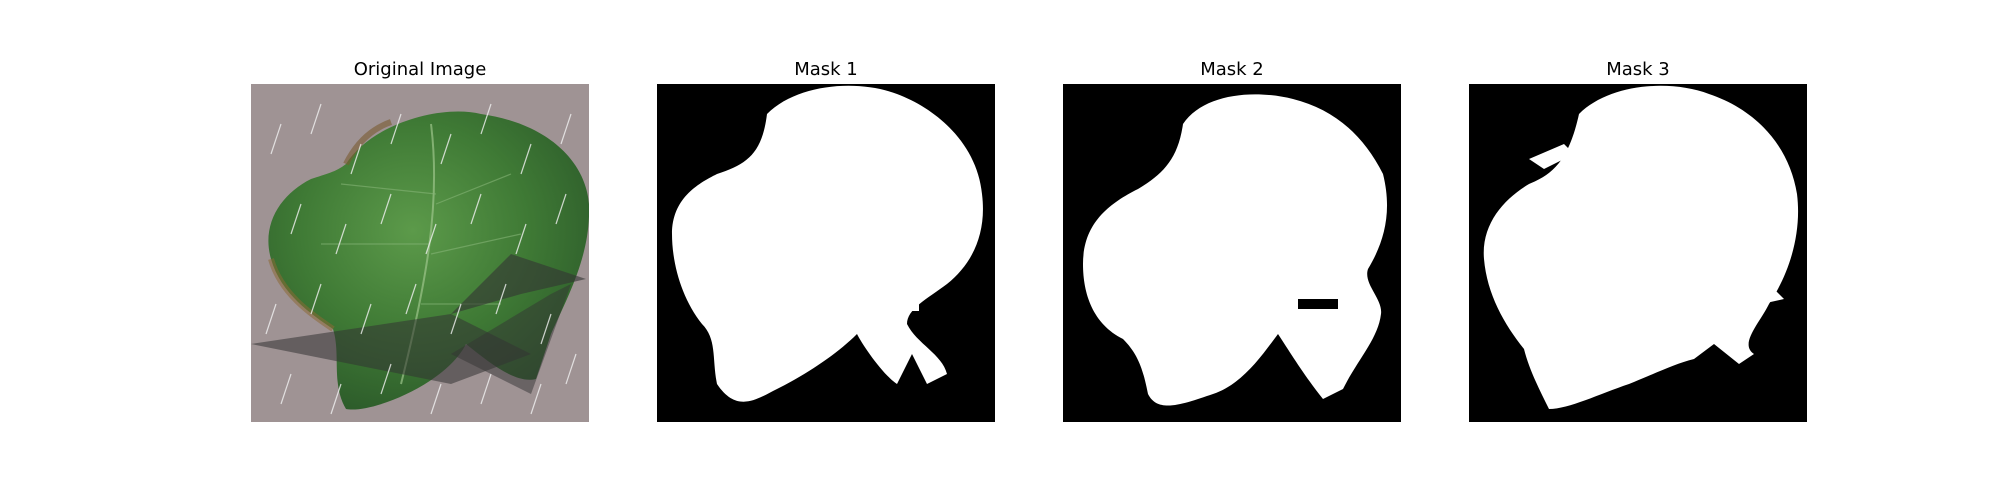  What do you see at coordinates (1232, 69) in the screenshot?
I see `panel-title: Mask 2` at bounding box center [1232, 69].